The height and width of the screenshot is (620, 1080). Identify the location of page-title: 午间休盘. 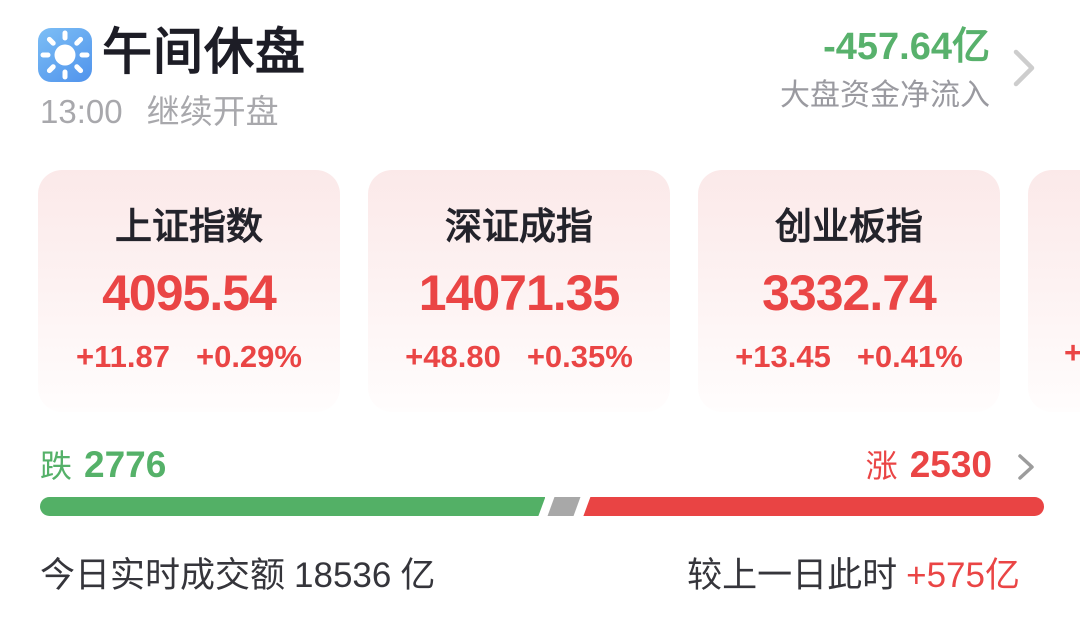
(204, 52).